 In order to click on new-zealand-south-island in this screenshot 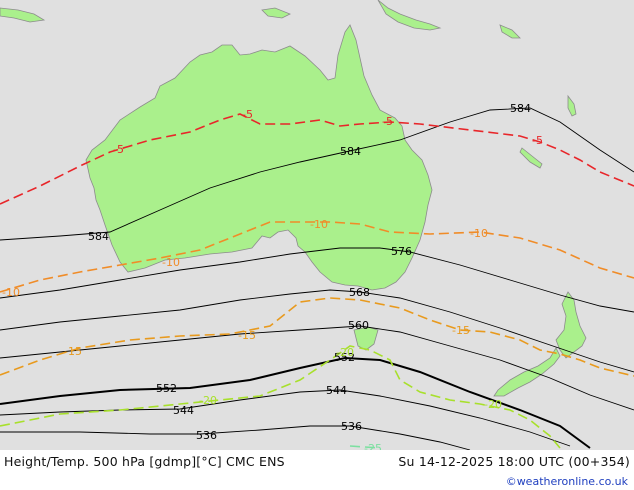, I will do `click(527, 372)`.